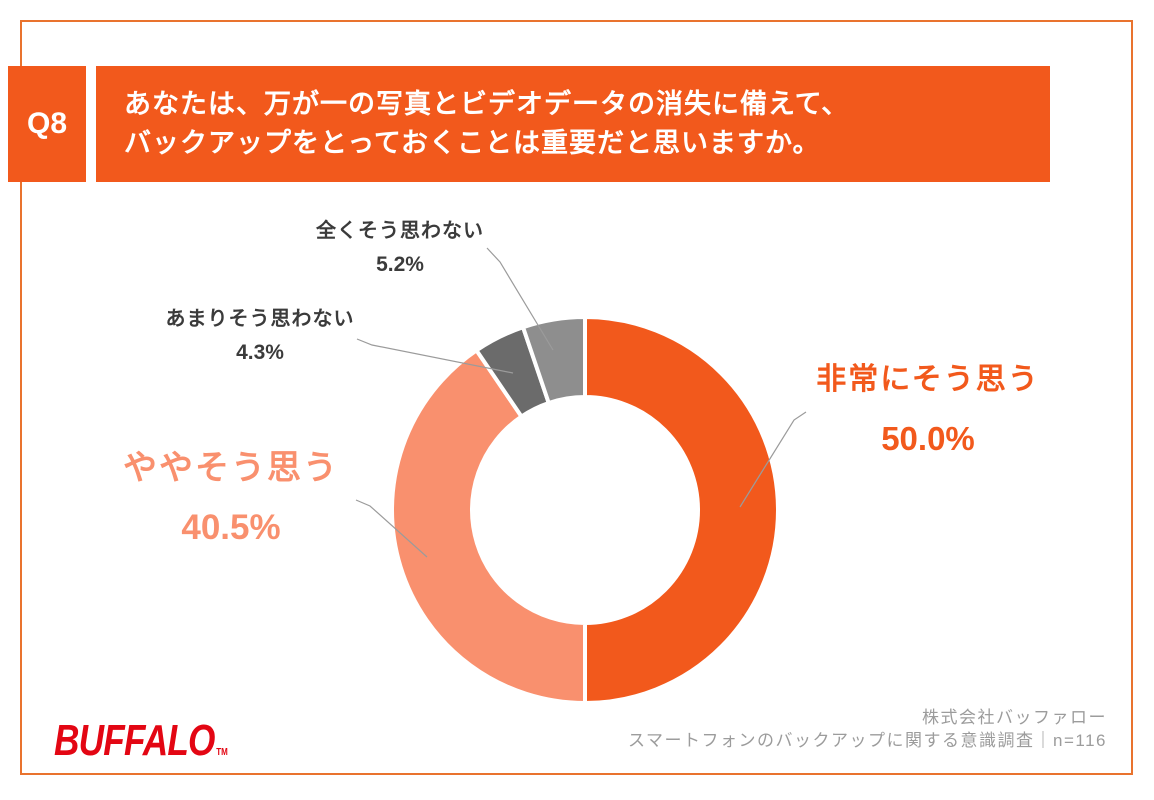 This screenshot has width=1154, height=800. What do you see at coordinates (260, 335) in the screenshot?
I see `callout-not-much: あまりそう思わない 4.3%` at bounding box center [260, 335].